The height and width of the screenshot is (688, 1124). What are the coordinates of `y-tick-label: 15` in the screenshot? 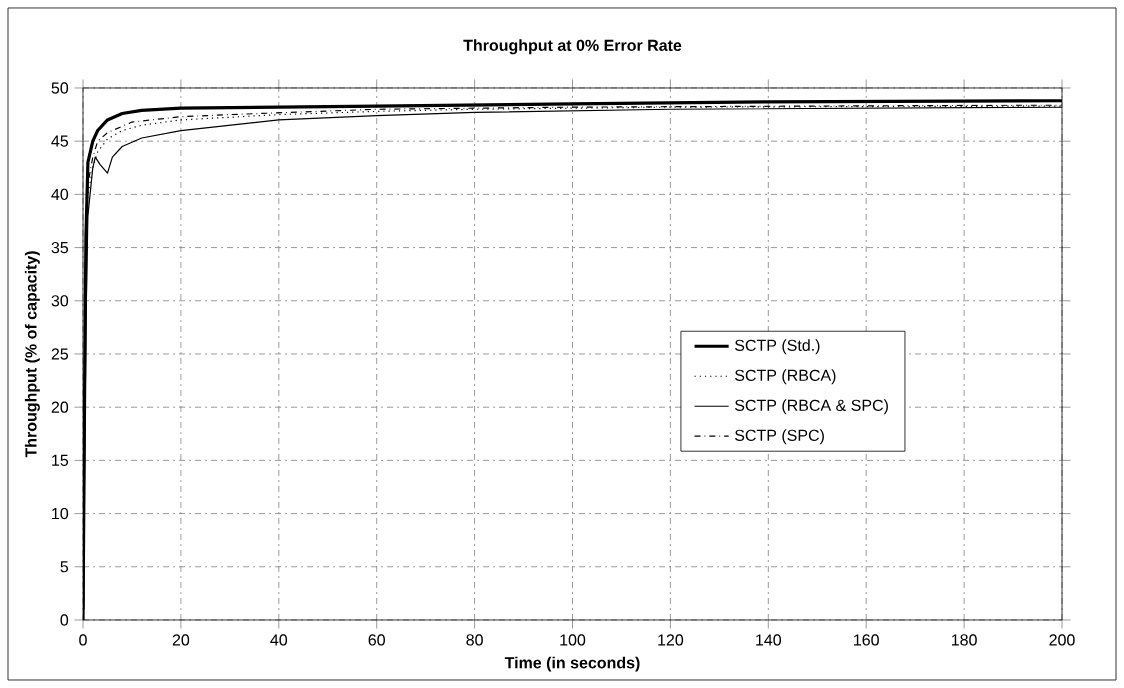 It's located at (60, 460).